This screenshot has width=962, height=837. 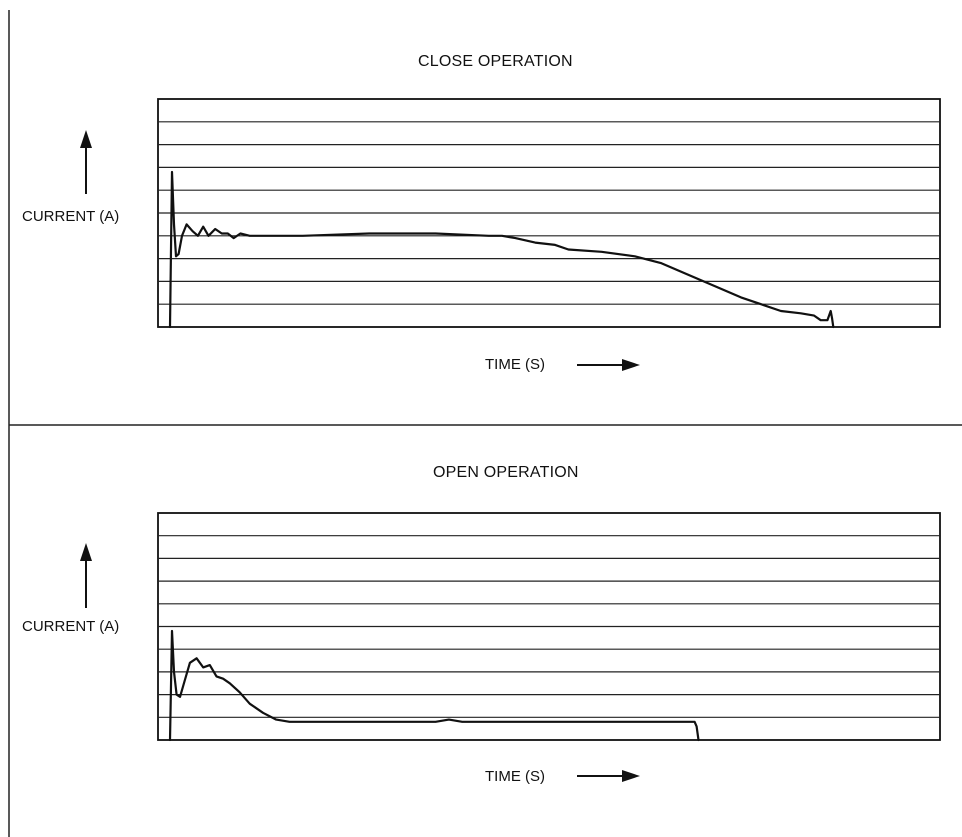 I want to click on open-x-axis-label: TIME (S), so click(x=515, y=776).